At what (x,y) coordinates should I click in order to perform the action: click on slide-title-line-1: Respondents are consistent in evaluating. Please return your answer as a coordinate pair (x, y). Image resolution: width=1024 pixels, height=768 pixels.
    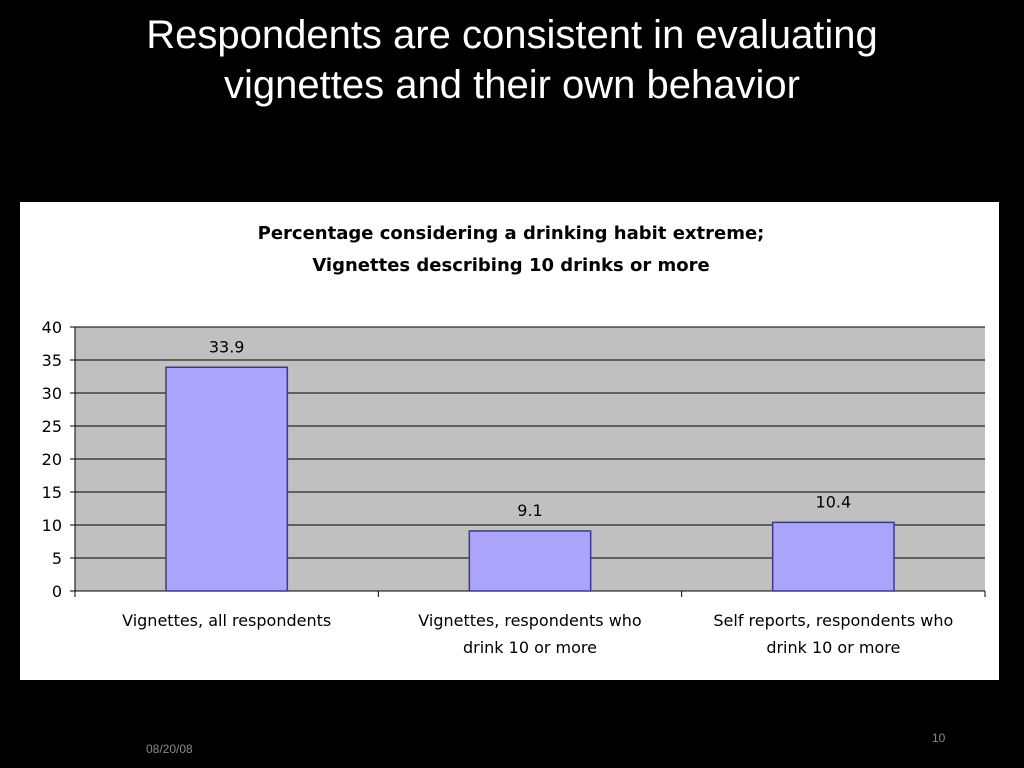
    Looking at the image, I should click on (512, 35).